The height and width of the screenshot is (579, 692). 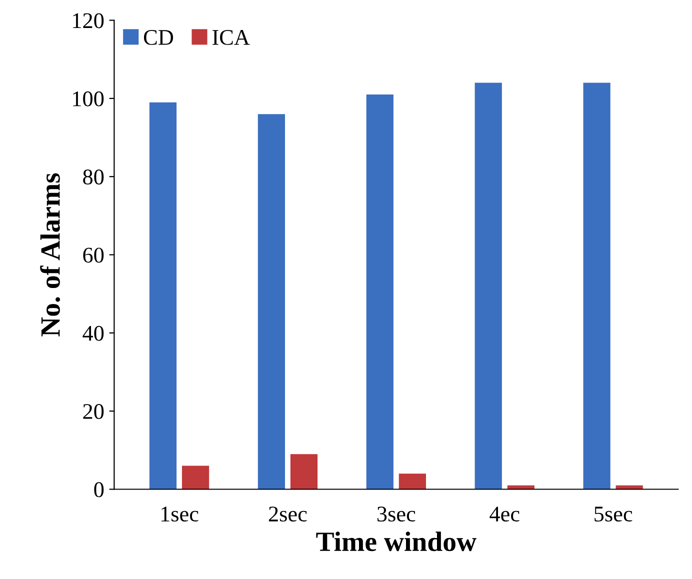 What do you see at coordinates (93, 333) in the screenshot?
I see `y-tick-label: 40` at bounding box center [93, 333].